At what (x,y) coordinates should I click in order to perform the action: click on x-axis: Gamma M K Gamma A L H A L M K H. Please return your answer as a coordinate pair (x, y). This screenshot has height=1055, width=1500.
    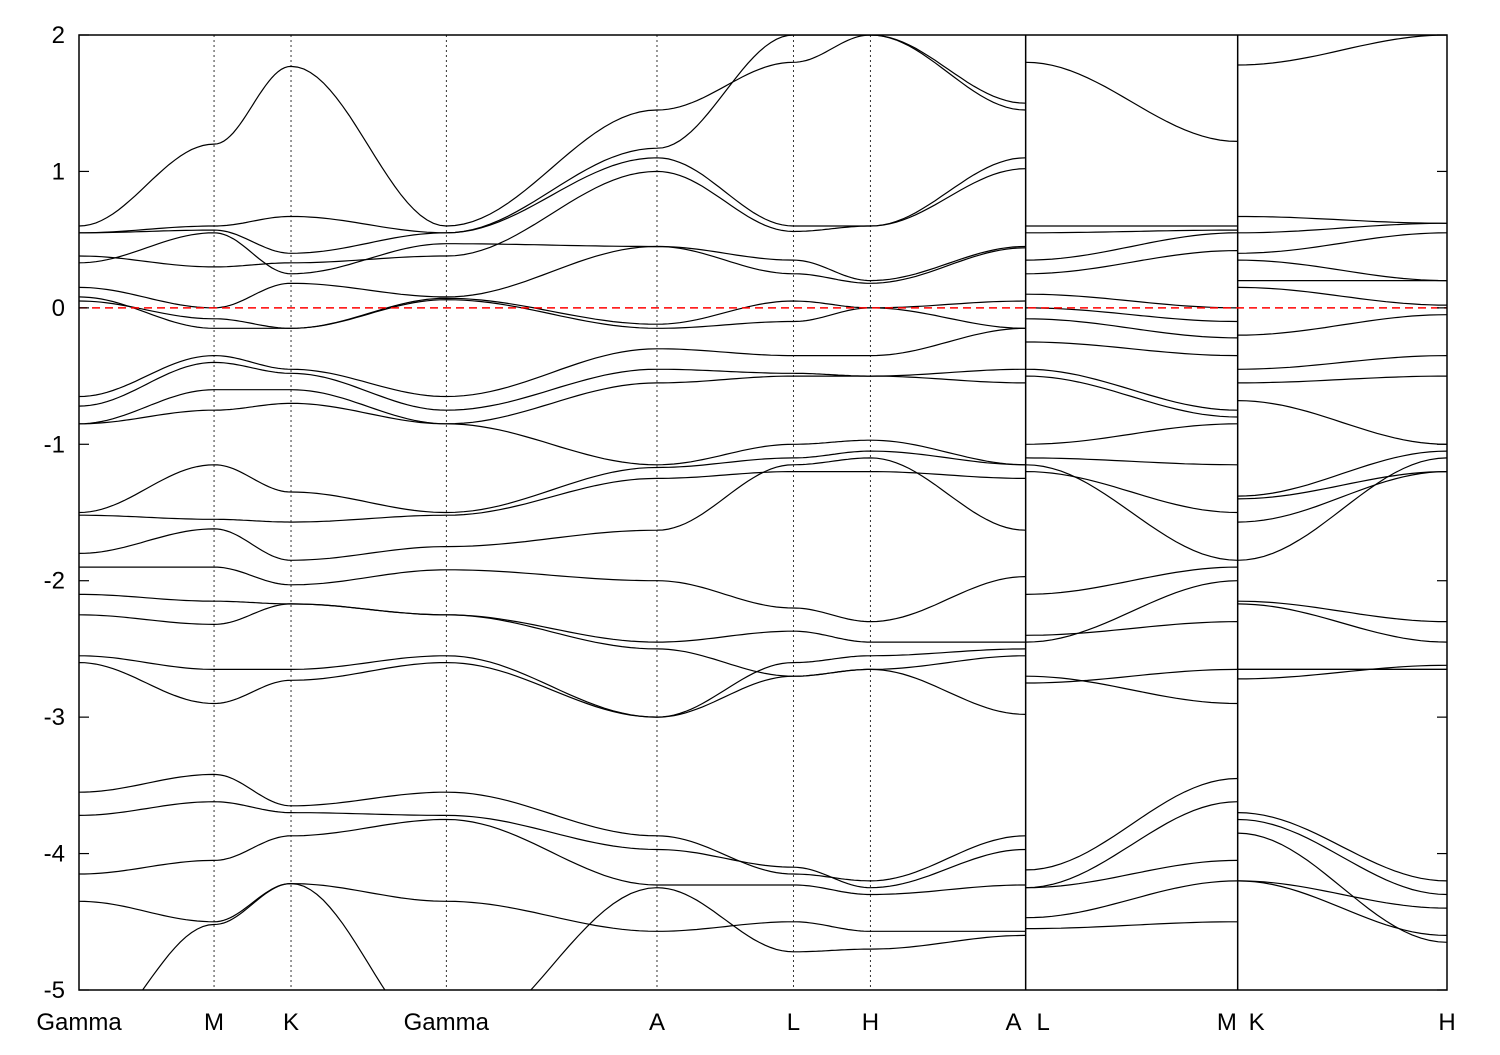
    Looking at the image, I should click on (745, 1022).